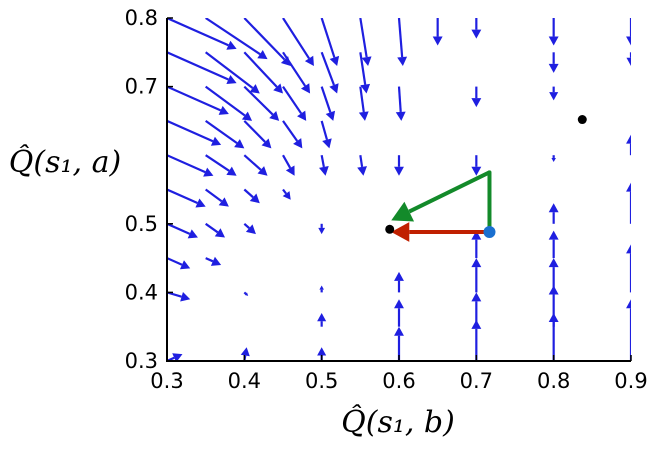 The width and height of the screenshot is (664, 456). I want to click on x-tick-label: 0.9, so click(630, 381).